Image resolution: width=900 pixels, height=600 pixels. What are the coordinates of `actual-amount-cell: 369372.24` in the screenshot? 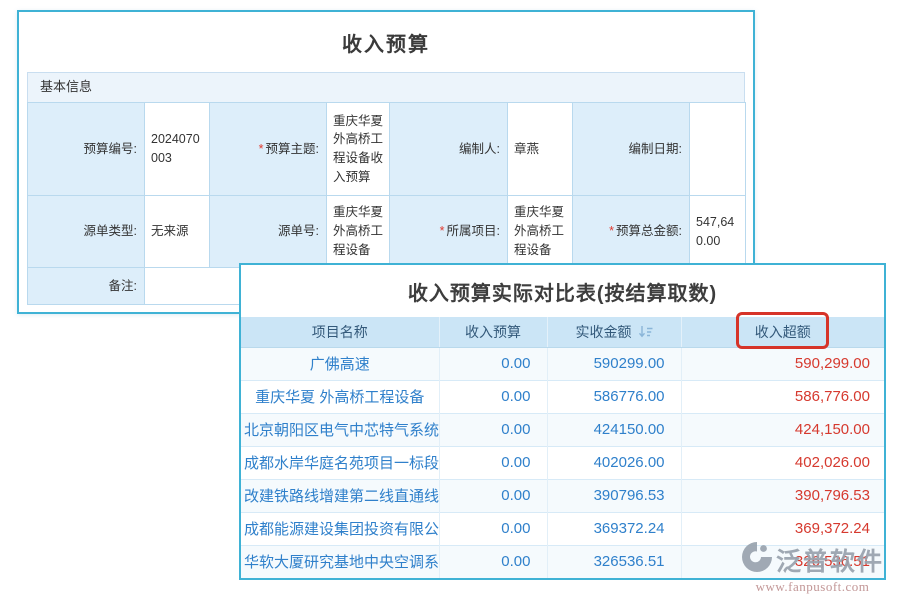 It's located at (613, 528).